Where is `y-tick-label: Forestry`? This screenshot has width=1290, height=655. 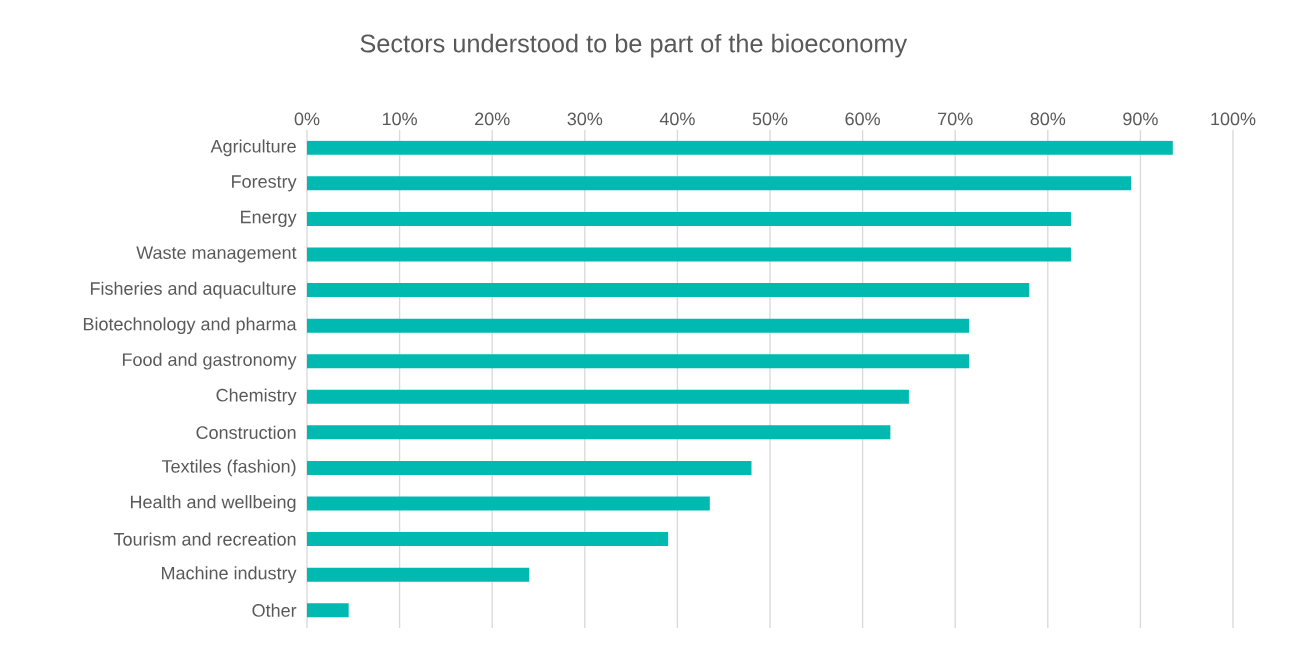 y-tick-label: Forestry is located at coordinates (264, 183).